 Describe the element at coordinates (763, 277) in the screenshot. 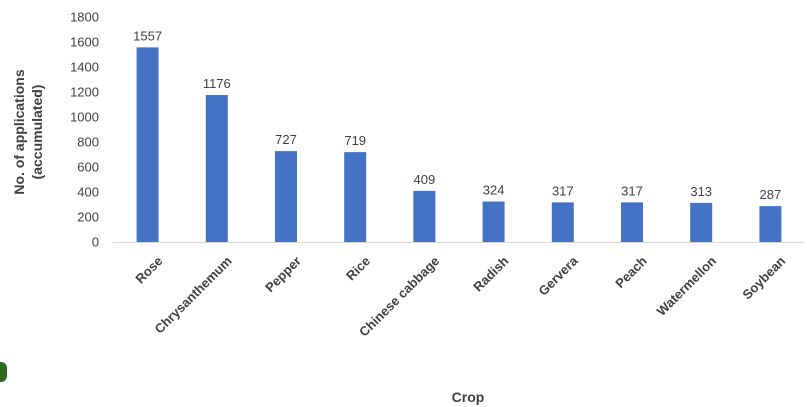

I see `x-category-label: Soybean` at that location.